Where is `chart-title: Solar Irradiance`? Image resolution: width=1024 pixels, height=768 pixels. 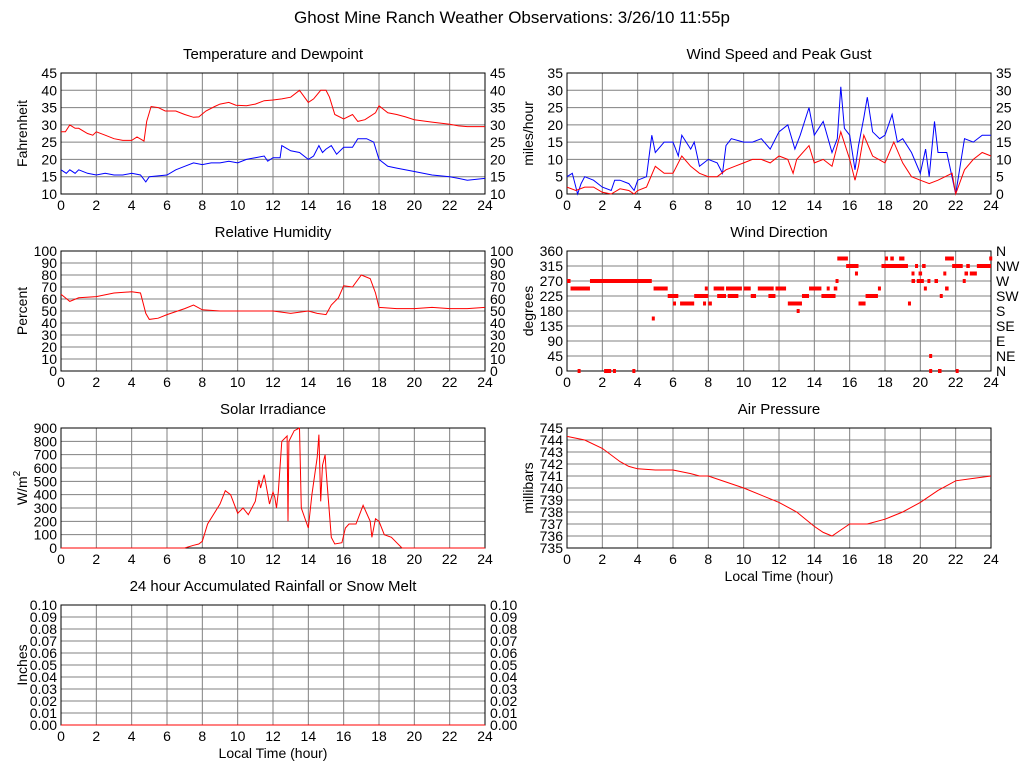 chart-title: Solar Irradiance is located at coordinates (273, 409).